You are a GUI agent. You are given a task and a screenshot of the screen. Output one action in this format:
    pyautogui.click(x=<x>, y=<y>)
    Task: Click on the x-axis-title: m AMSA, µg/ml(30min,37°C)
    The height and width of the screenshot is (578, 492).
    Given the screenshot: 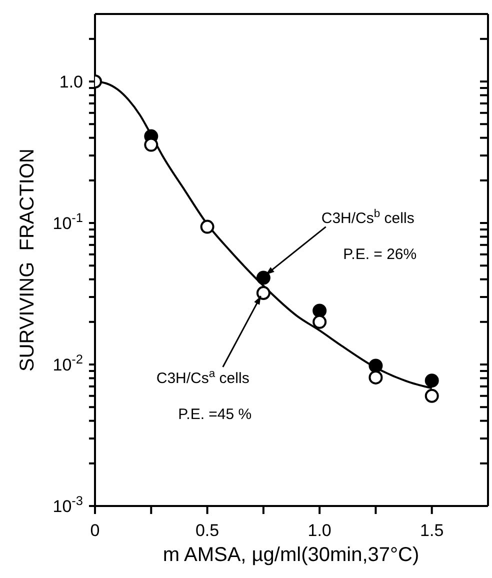 What is the action you would take?
    pyautogui.click(x=291, y=555)
    